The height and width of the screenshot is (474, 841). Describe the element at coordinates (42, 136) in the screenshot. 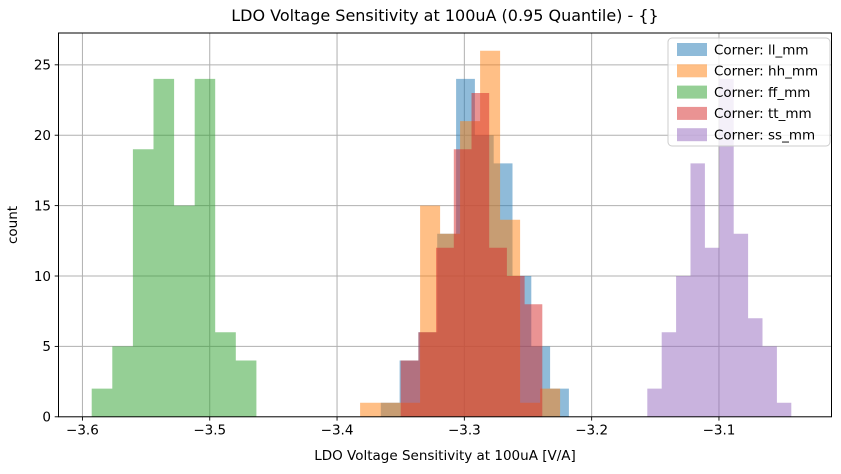

I see `y-tick-label: 20` at that location.